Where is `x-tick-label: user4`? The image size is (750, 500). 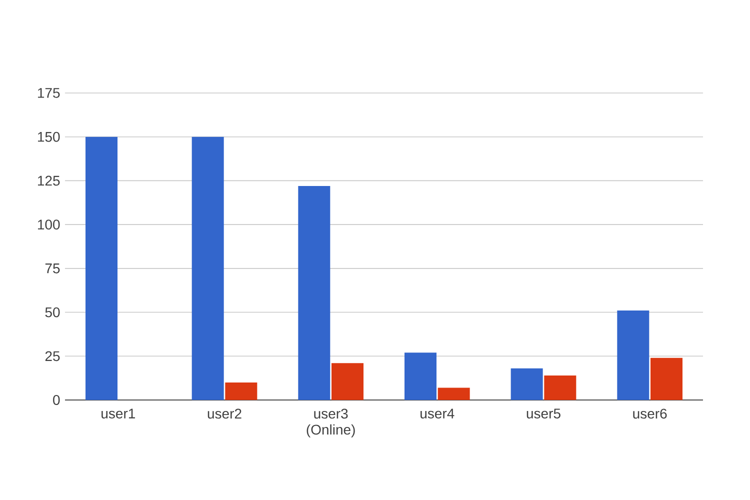 x-tick-label: user4 is located at coordinates (437, 413).